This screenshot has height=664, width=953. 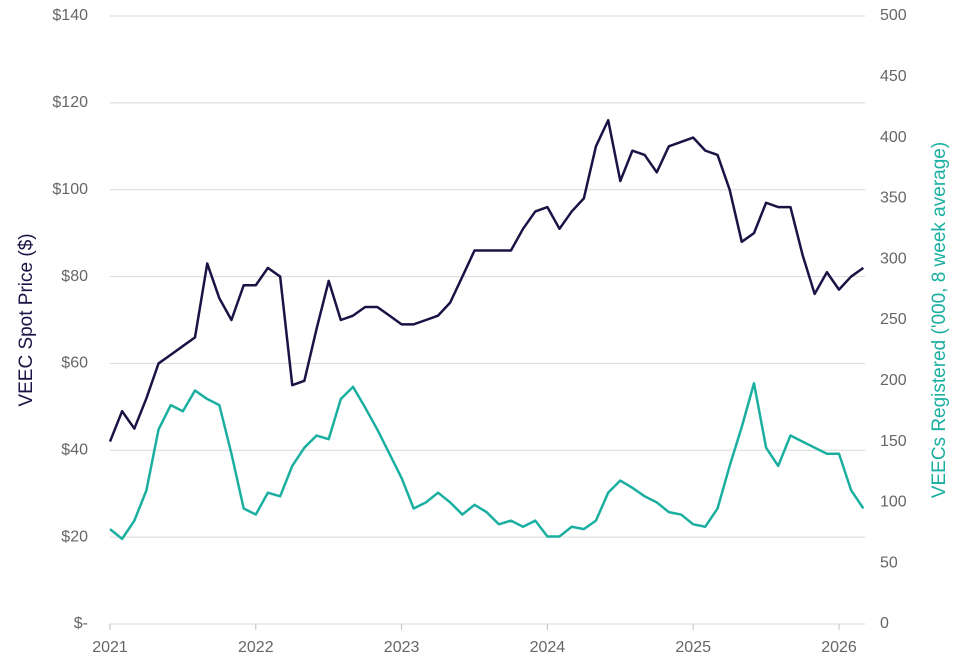 What do you see at coordinates (893, 198) in the screenshot?
I see `y2-tick-label: 350` at bounding box center [893, 198].